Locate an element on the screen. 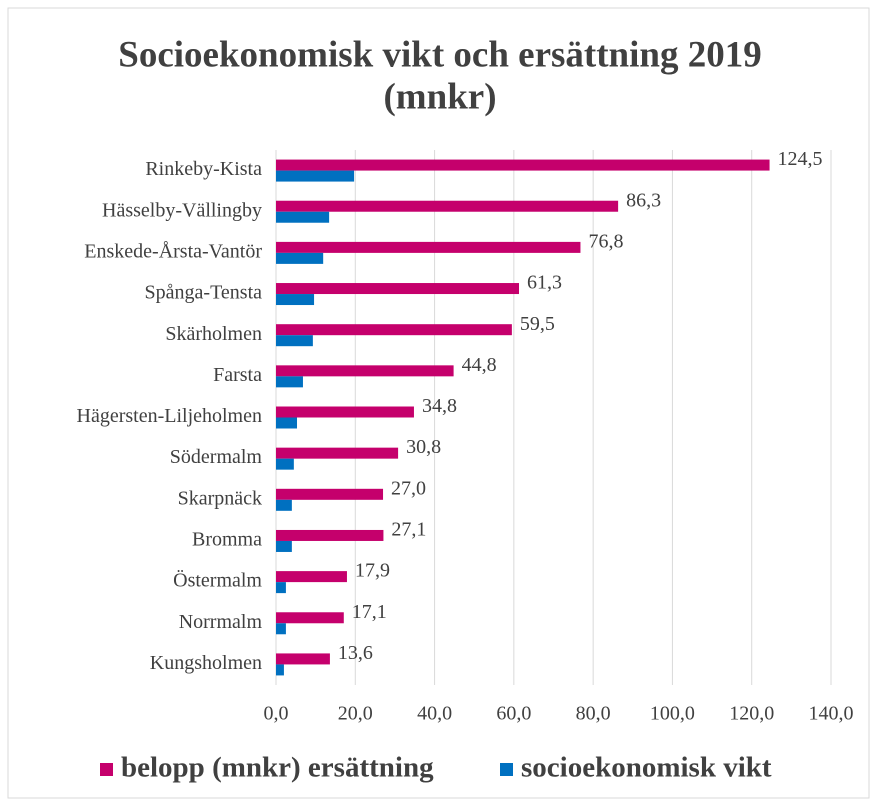  value-label: 124,5 is located at coordinates (800, 159).